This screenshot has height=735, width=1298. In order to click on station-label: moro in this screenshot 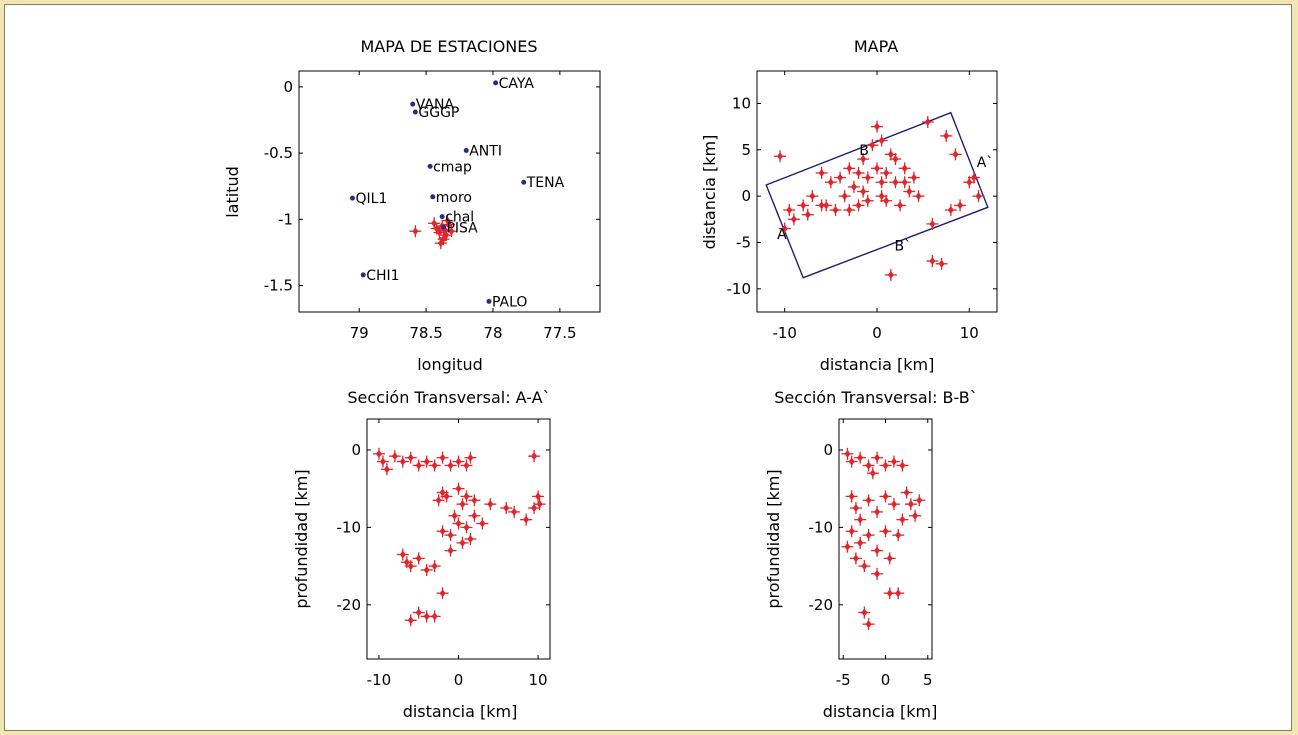, I will do `click(454, 198)`.